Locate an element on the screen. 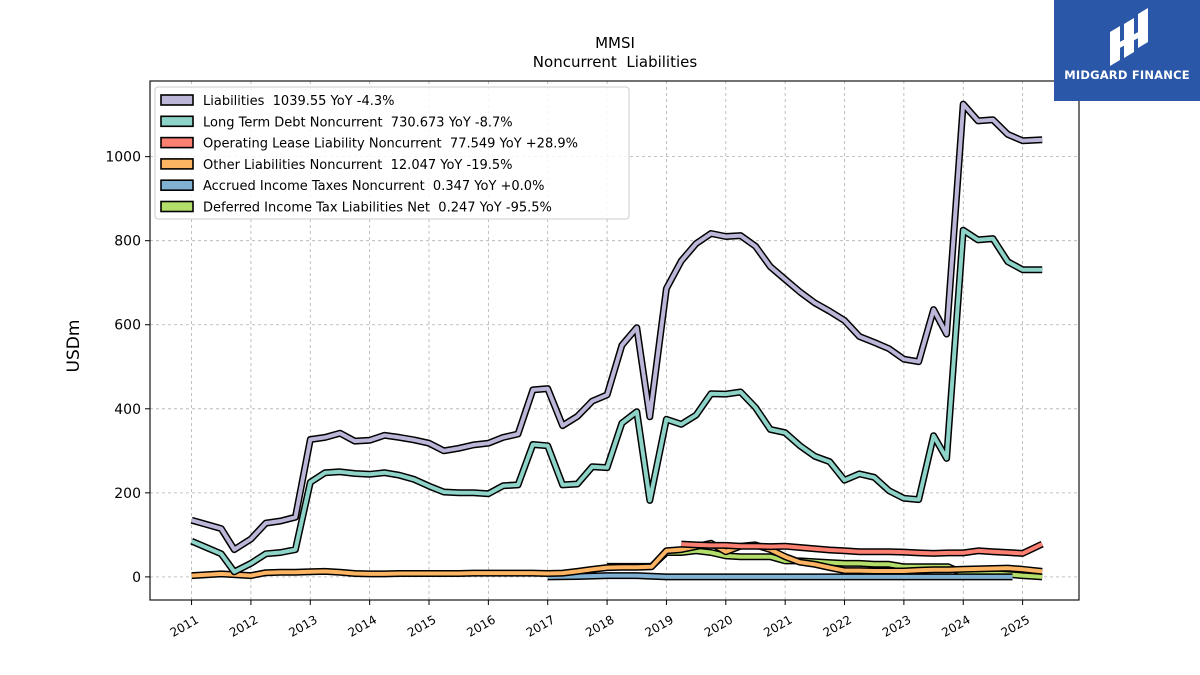  x-tick-label: 2020 is located at coordinates (718, 625).